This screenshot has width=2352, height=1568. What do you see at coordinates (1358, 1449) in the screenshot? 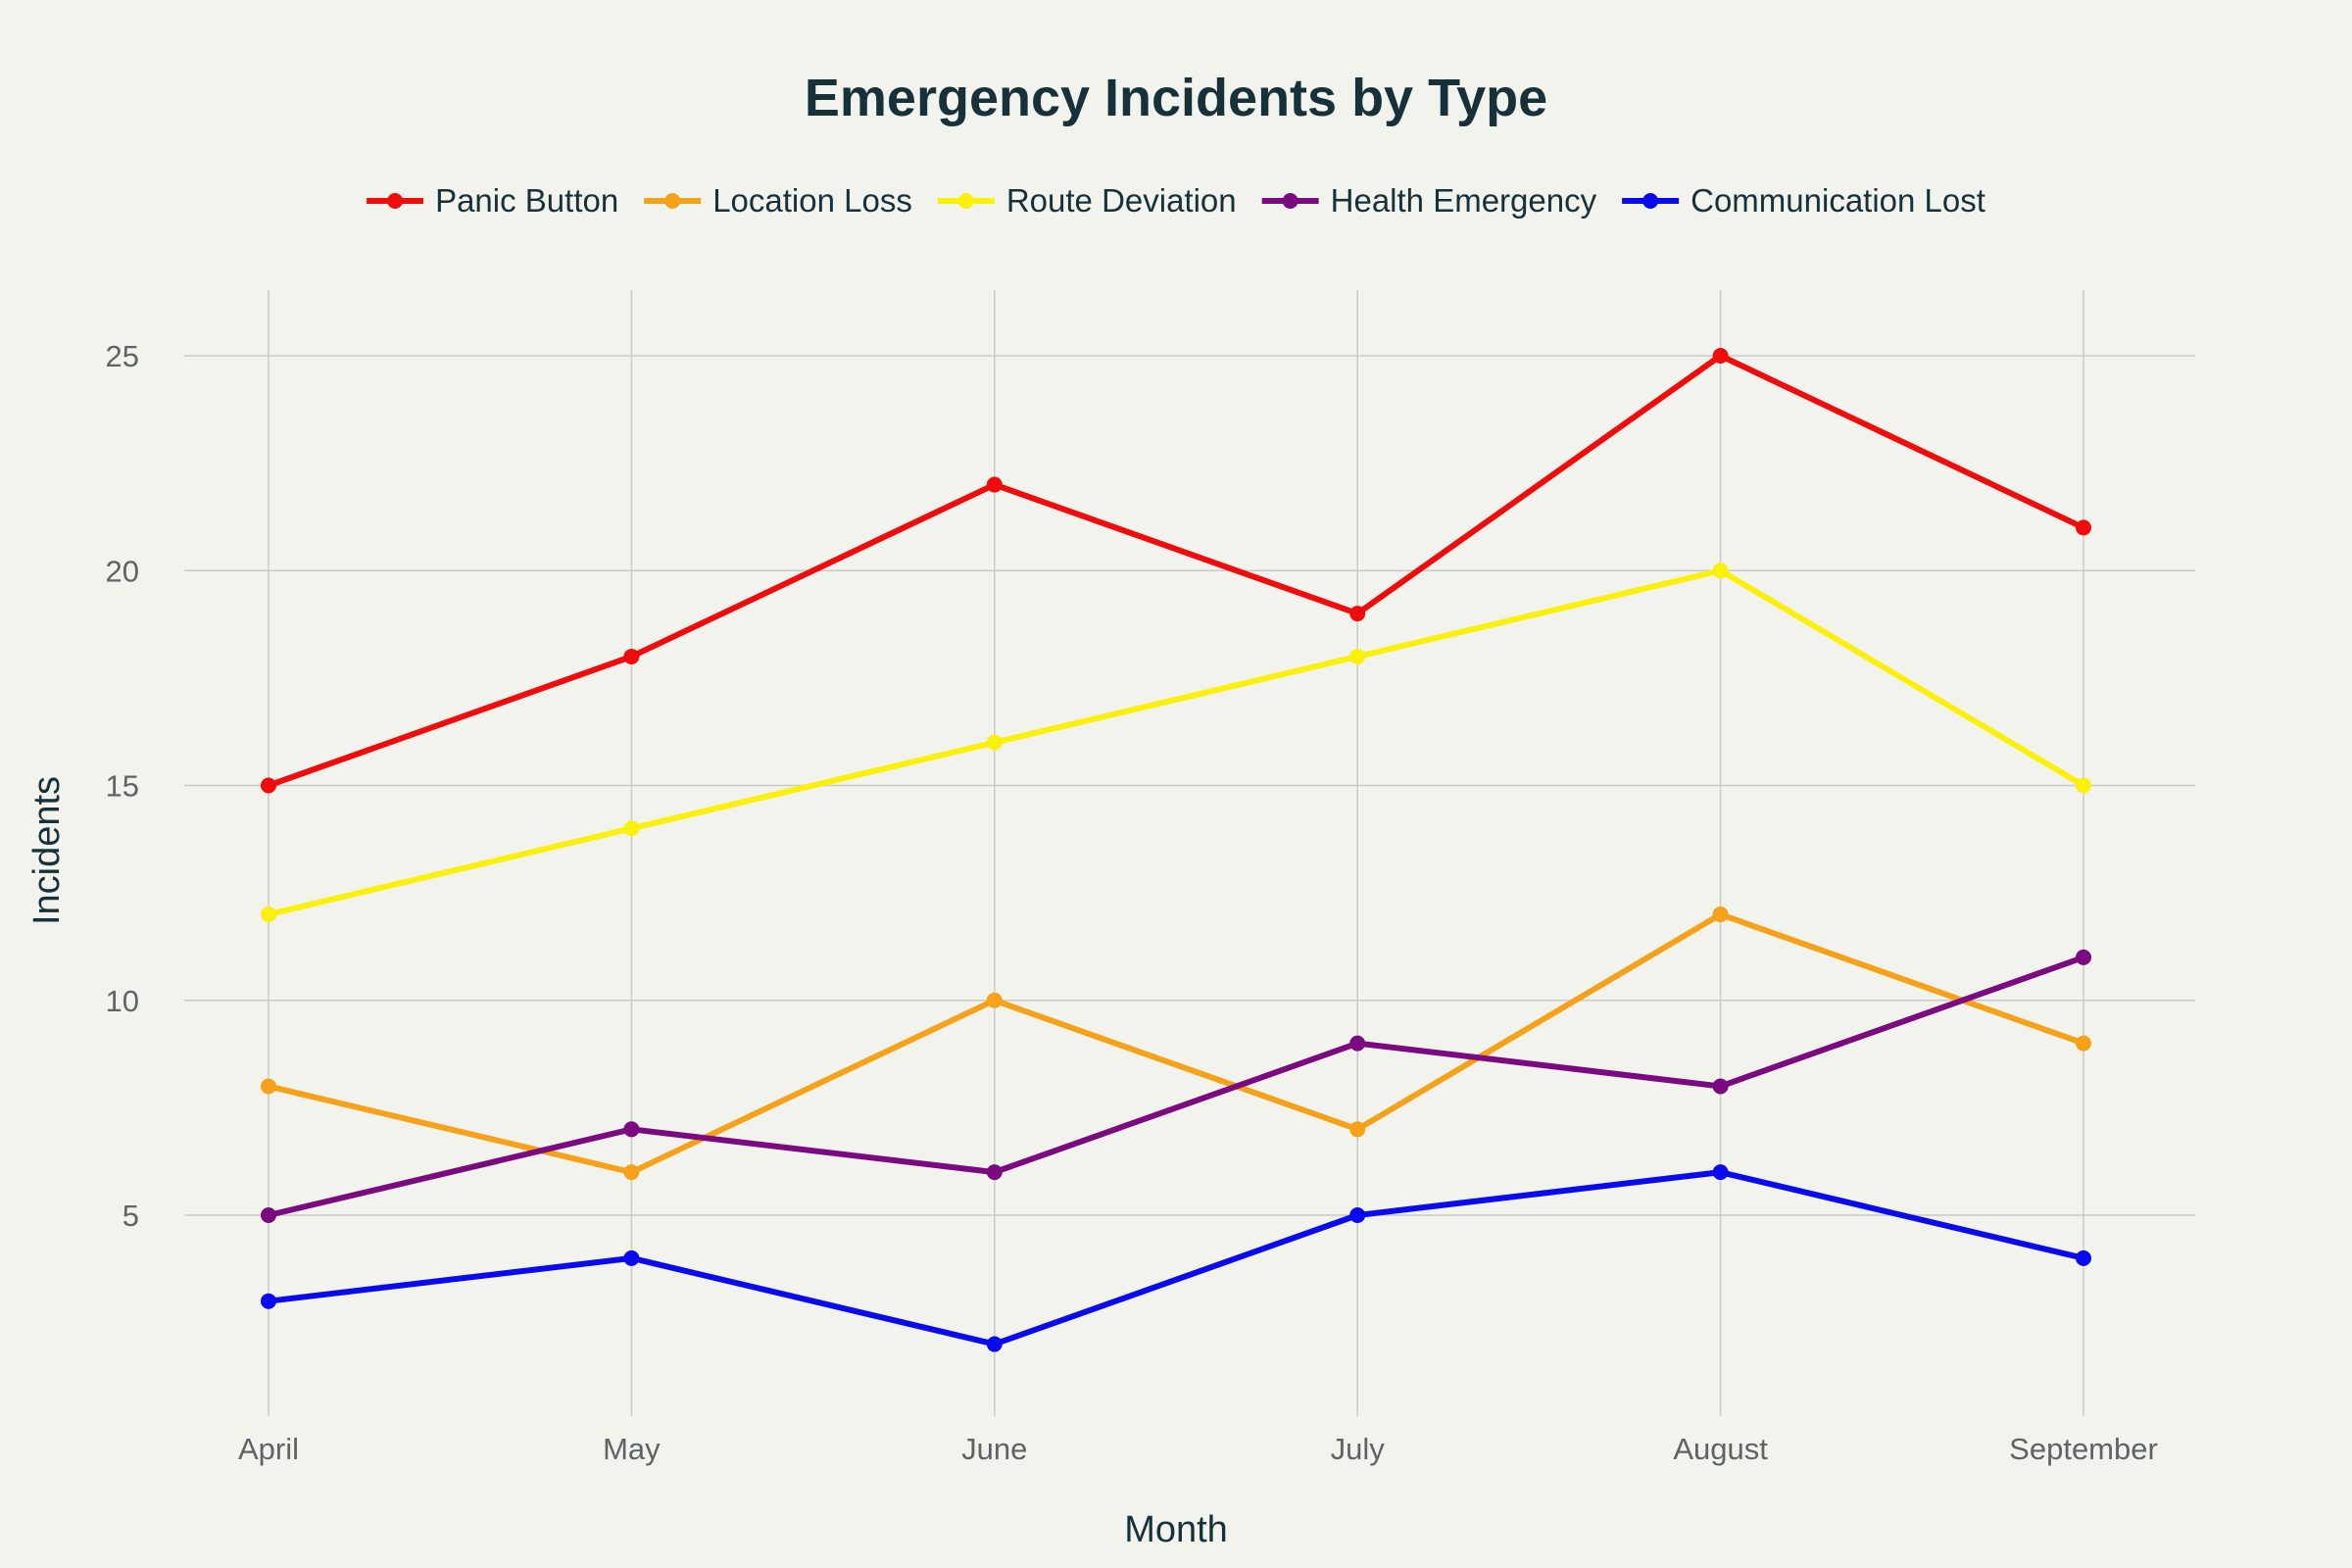
I see `x-tick-label-july: July` at bounding box center [1358, 1449].